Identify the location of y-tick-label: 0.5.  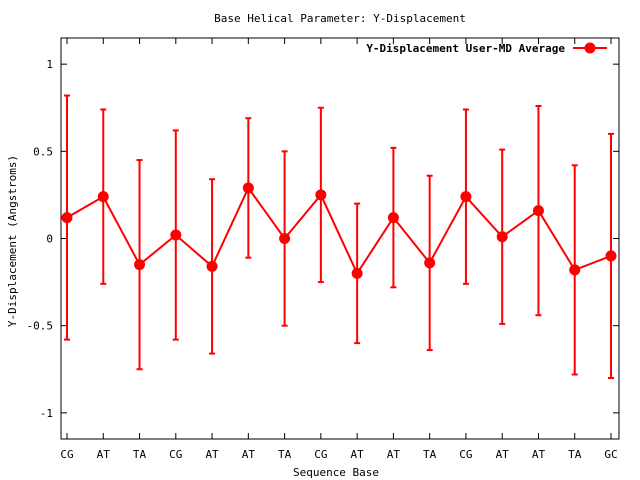
(43, 151).